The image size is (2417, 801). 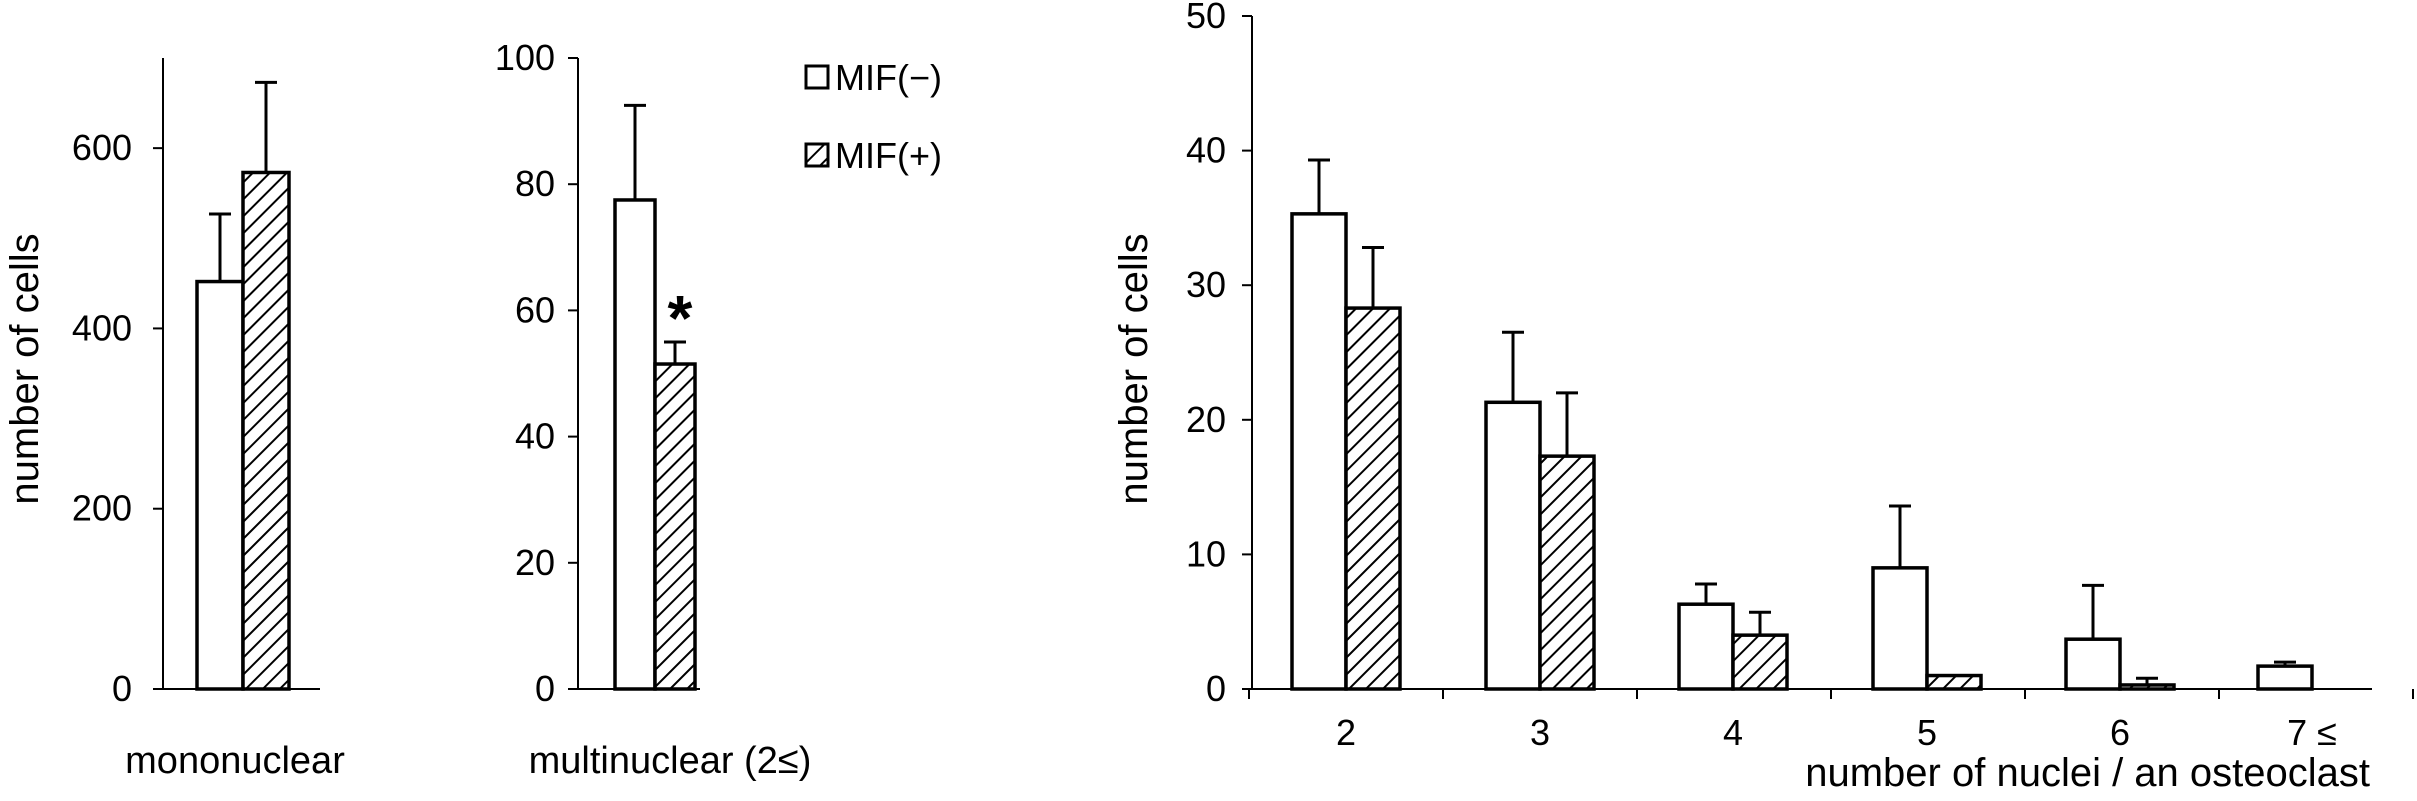 What do you see at coordinates (2087, 773) in the screenshot?
I see `x-axis-title: number of nuclei / an osteoclast` at bounding box center [2087, 773].